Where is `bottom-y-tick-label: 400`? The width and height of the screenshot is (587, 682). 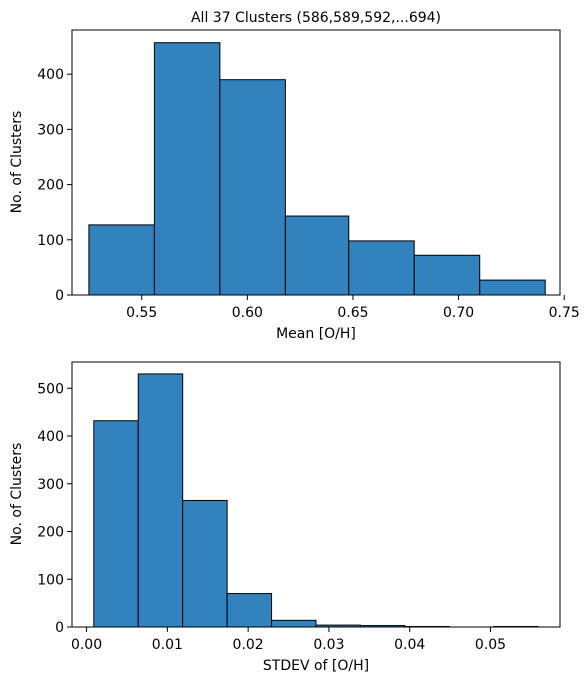 bottom-y-tick-label: 400 is located at coordinates (50, 437).